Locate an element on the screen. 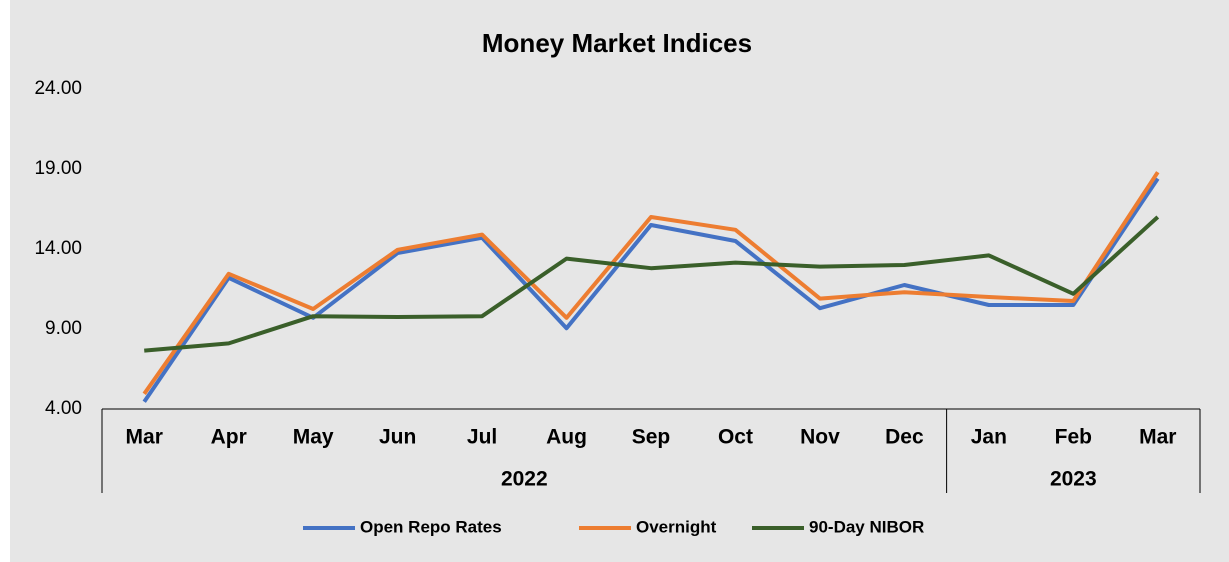 The height and width of the screenshot is (562, 1229). x-tick-label: Jun is located at coordinates (397, 437).